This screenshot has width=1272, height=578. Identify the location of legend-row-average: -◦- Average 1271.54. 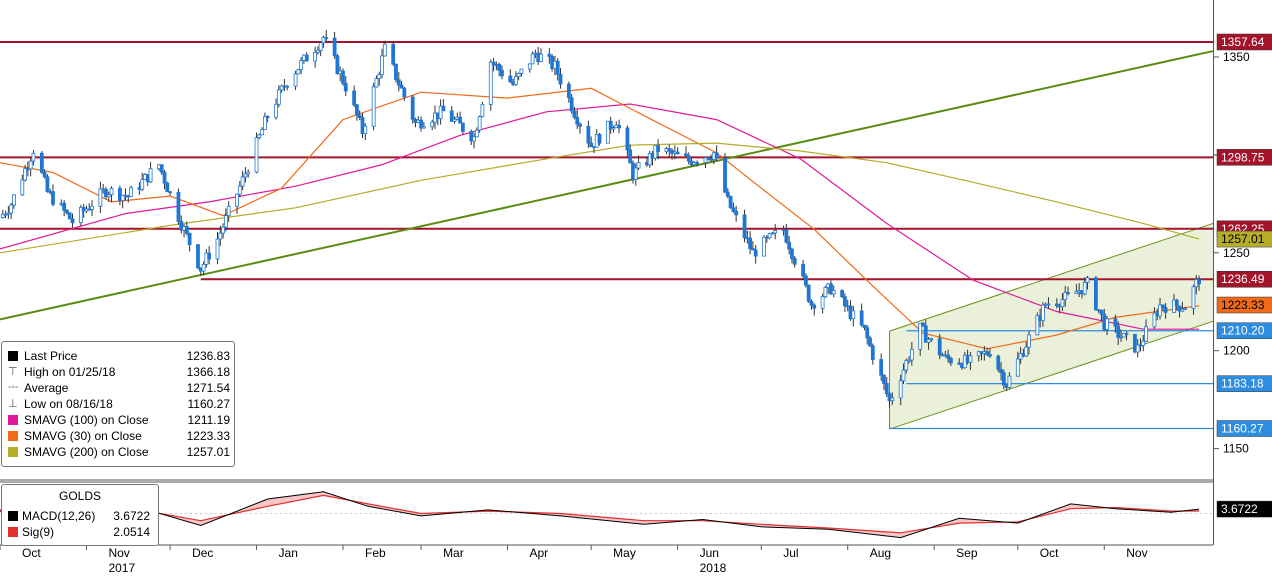
(119, 388).